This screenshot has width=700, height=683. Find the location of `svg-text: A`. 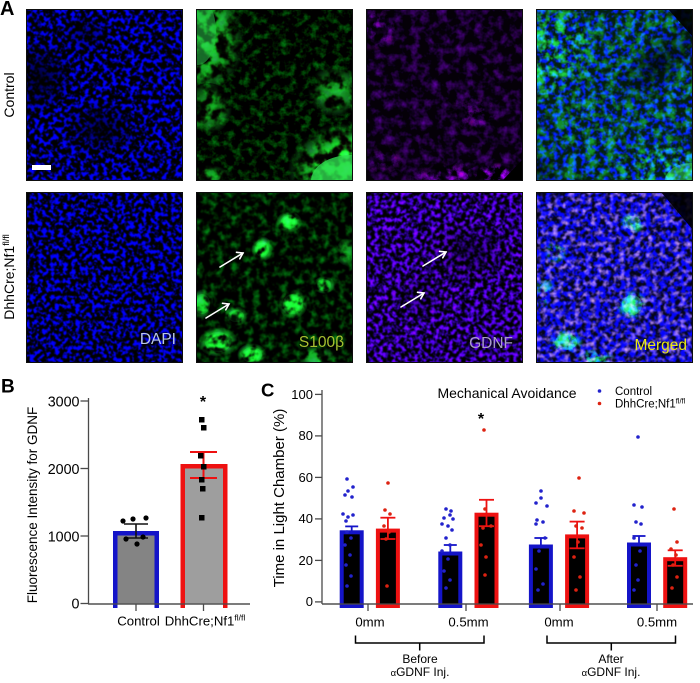

svg-text: A is located at coordinates (7, 10).